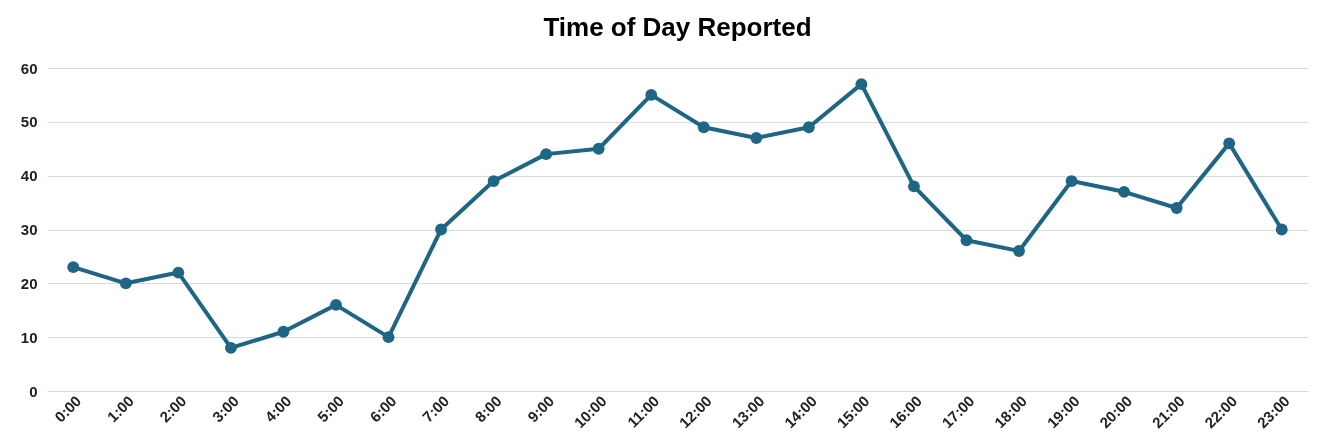  What do you see at coordinates (33, 391) in the screenshot?
I see `y-tick-label: 0` at bounding box center [33, 391].